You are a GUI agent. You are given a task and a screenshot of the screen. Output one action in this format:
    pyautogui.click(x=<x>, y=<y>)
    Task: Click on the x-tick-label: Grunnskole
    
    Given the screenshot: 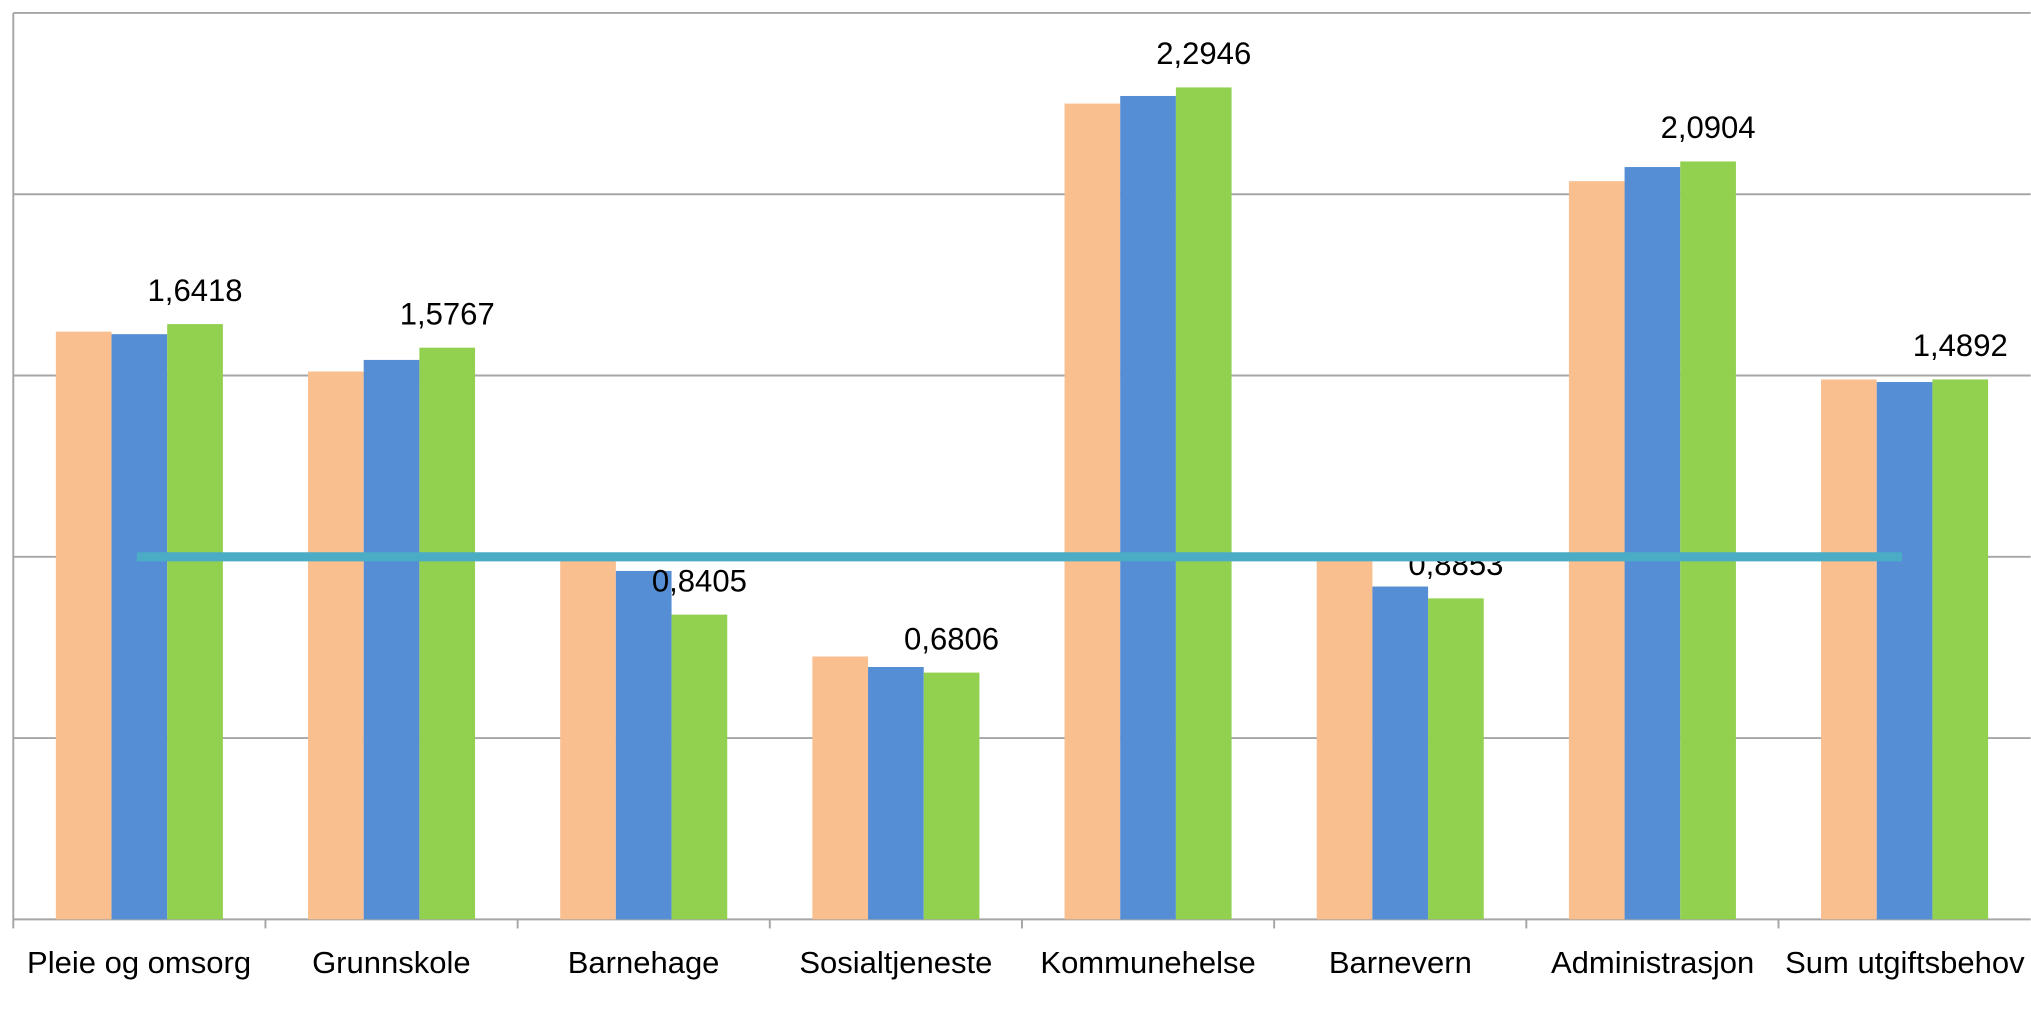 What is the action you would take?
    pyautogui.click(x=391, y=962)
    